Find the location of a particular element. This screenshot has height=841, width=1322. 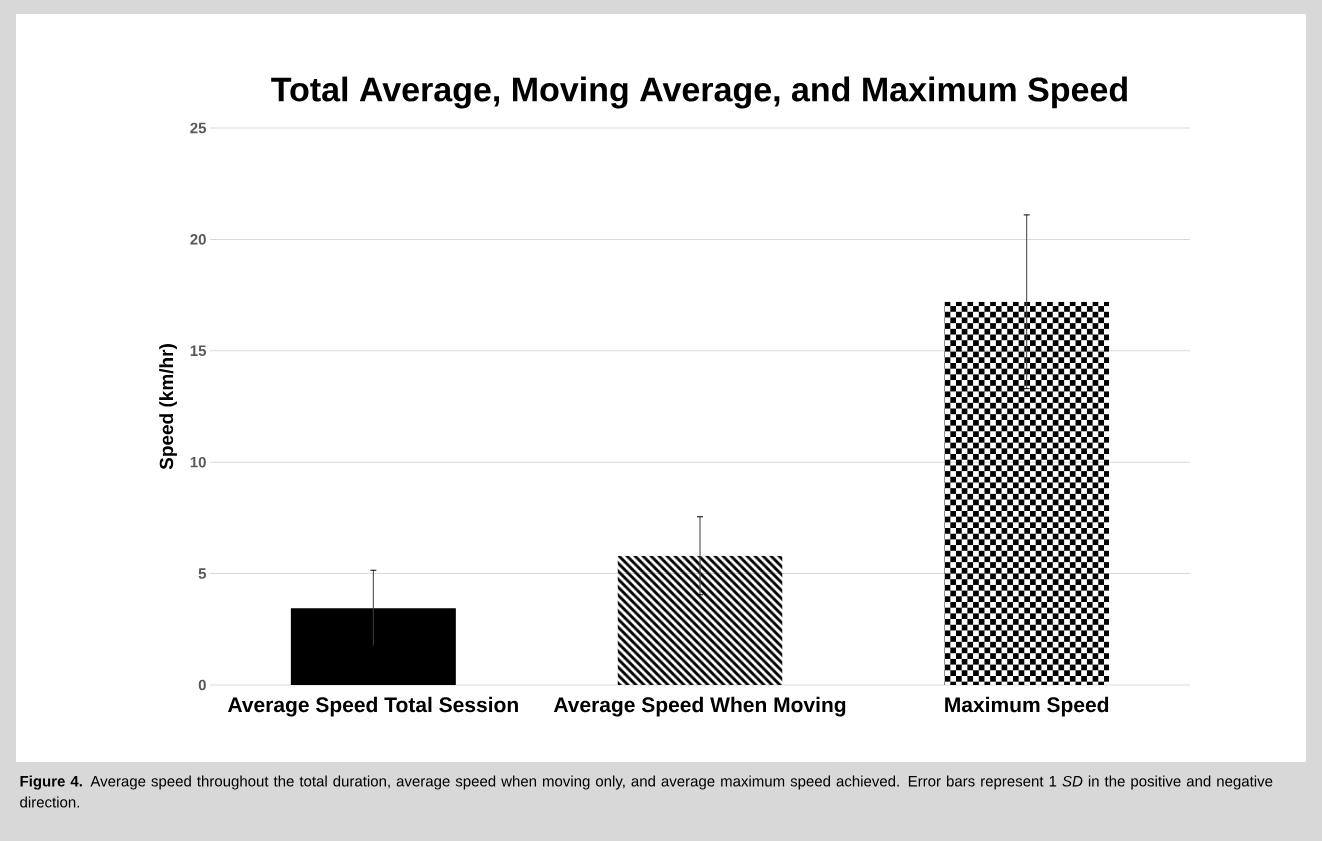

y-tick-label: 15 is located at coordinates (198, 351).